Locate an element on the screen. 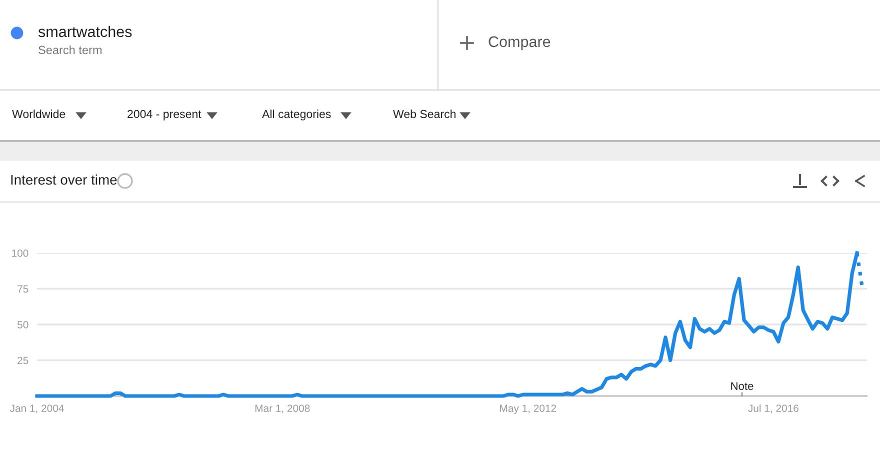 The height and width of the screenshot is (450, 880). y-tick-label: 100 is located at coordinates (20, 253).